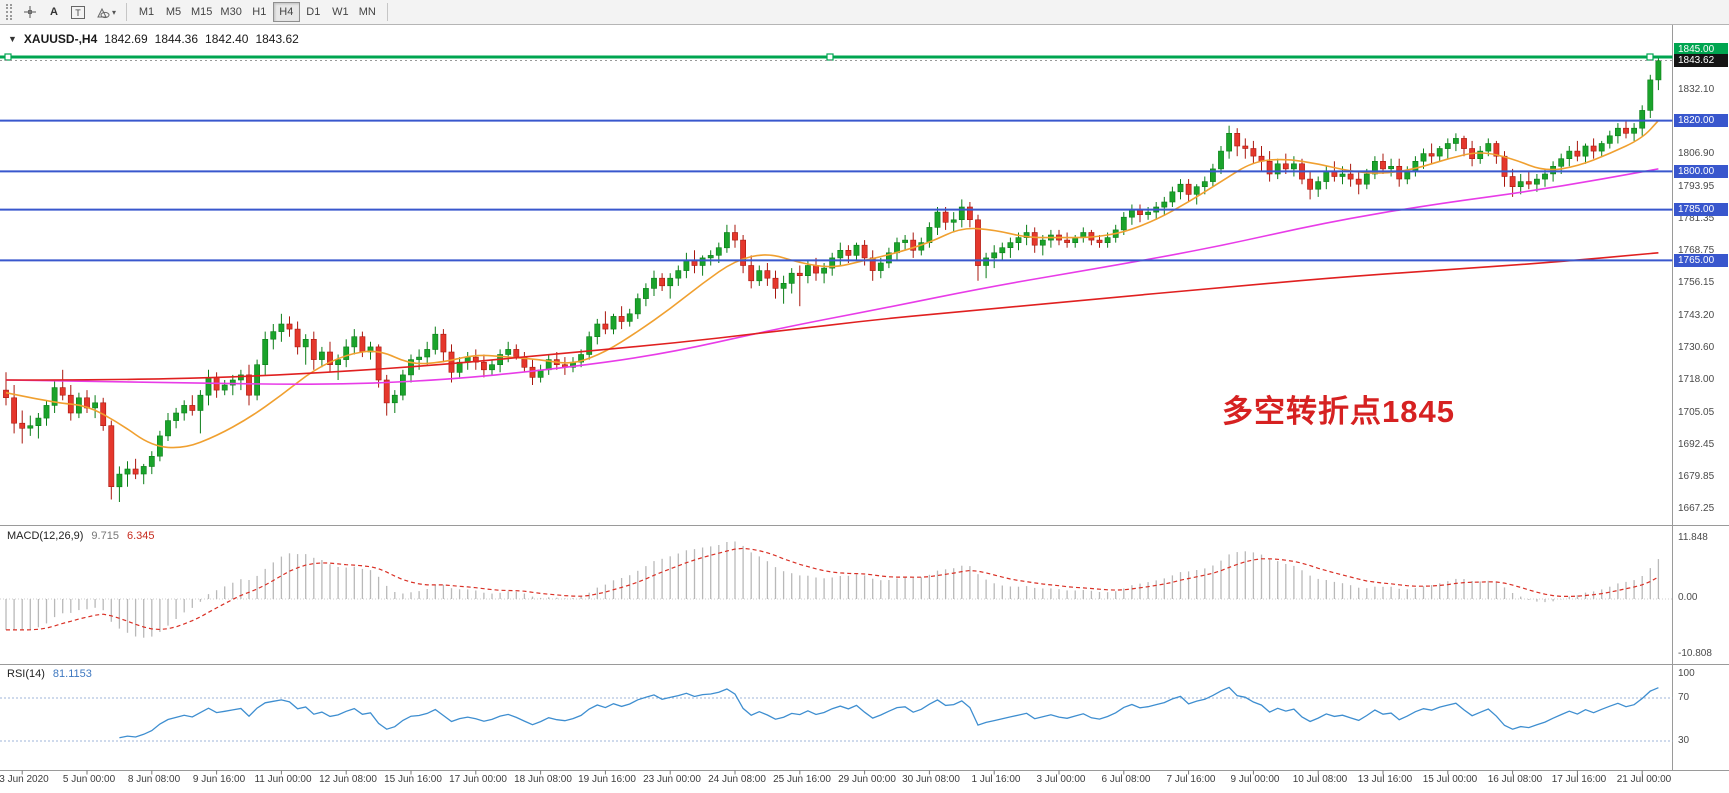 The height and width of the screenshot is (793, 1729). Describe the element at coordinates (286, 12) in the screenshot. I see `timeframe-h4-button: H4` at that location.